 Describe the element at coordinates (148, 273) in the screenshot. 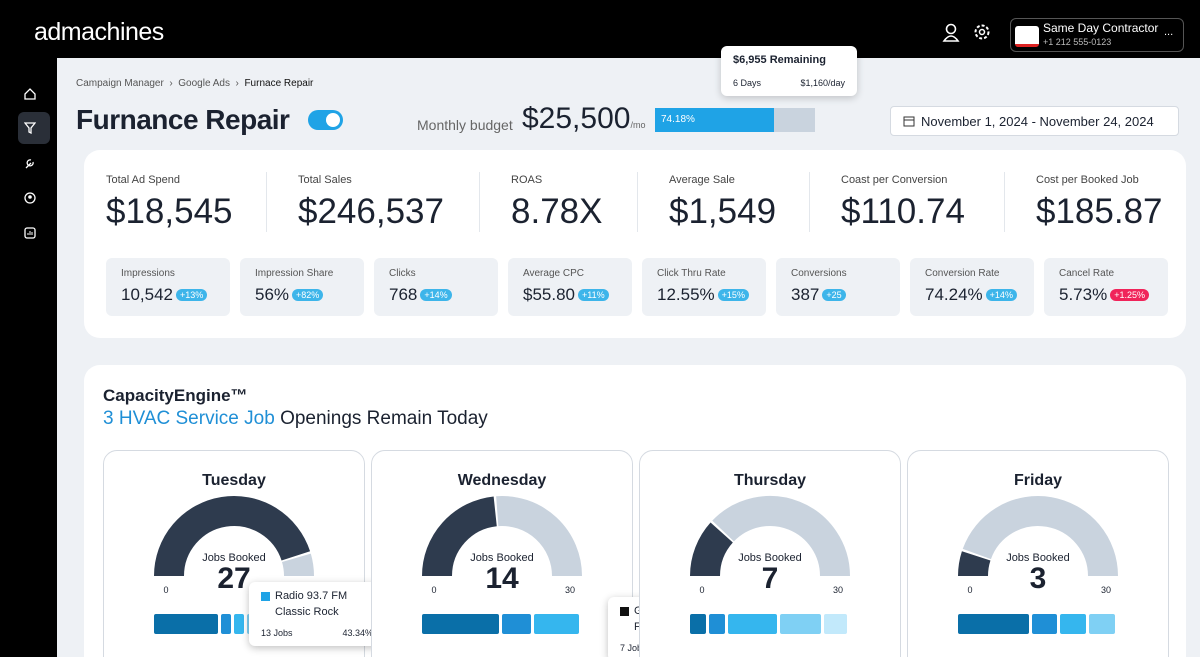

I see `metric-label: Impressions` at that location.